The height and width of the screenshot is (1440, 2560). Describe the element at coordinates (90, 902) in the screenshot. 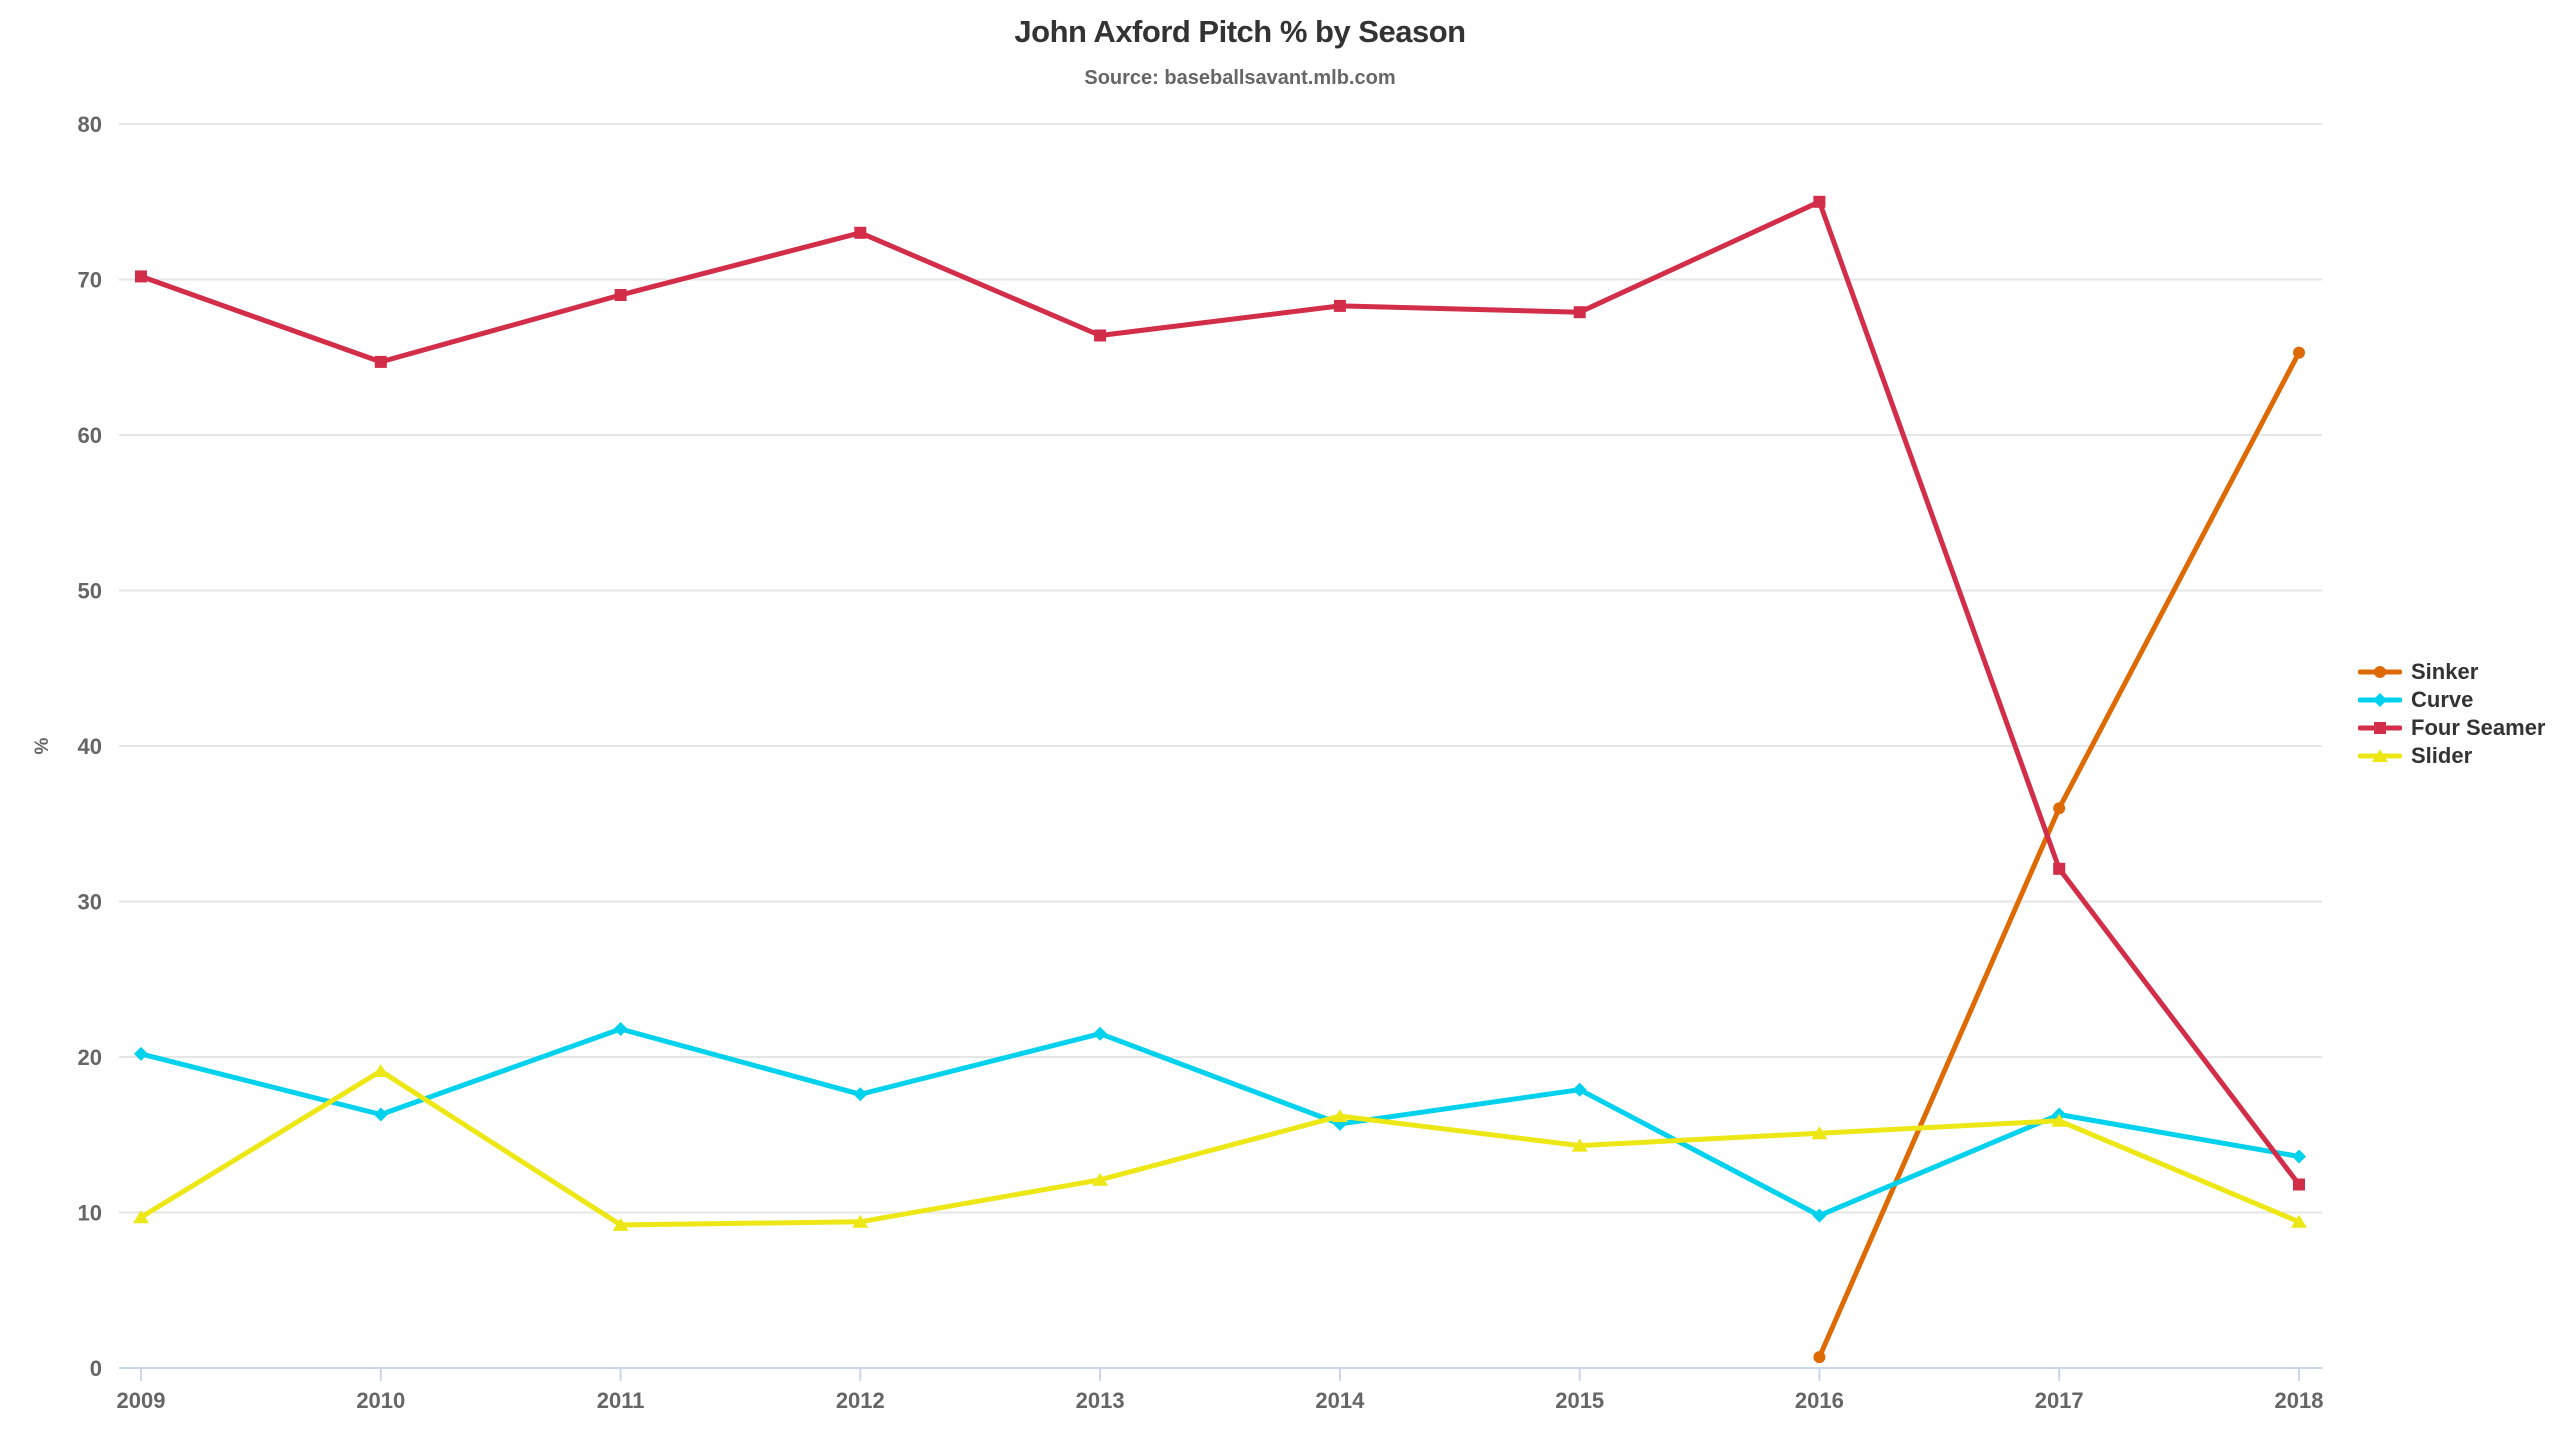

I see `y-tick-label-30: 30` at that location.